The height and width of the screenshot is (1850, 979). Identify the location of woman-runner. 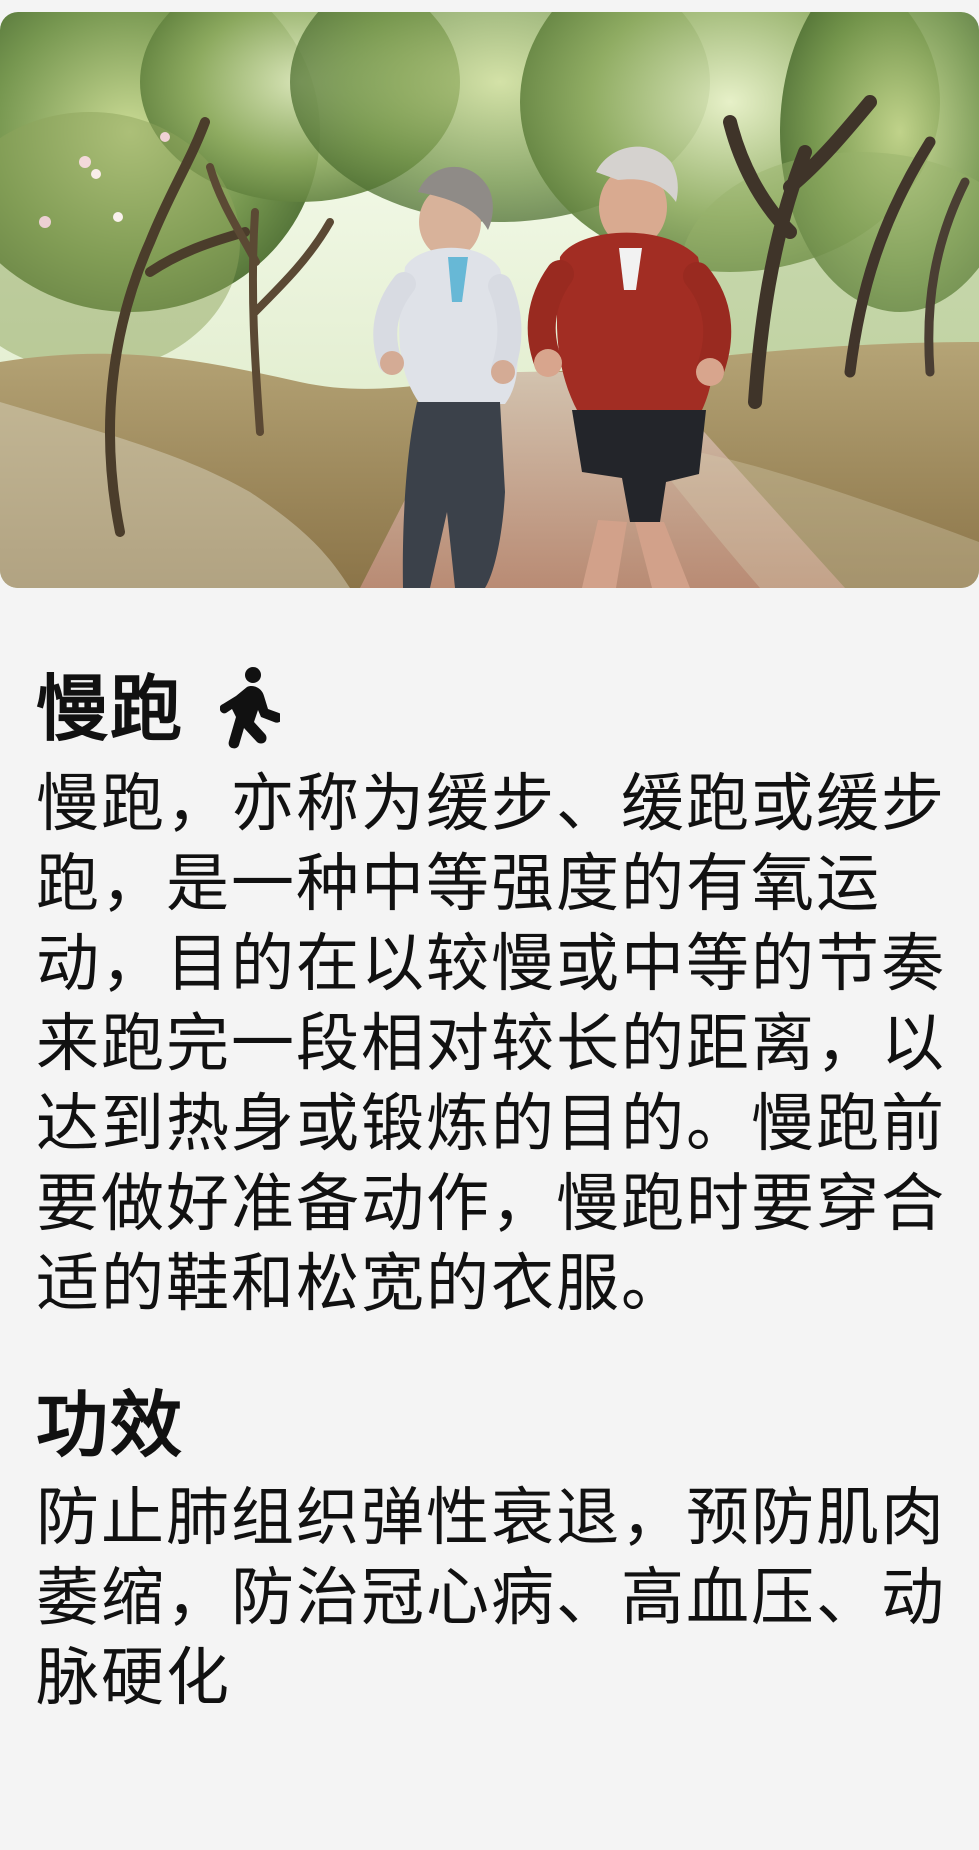
(447, 377).